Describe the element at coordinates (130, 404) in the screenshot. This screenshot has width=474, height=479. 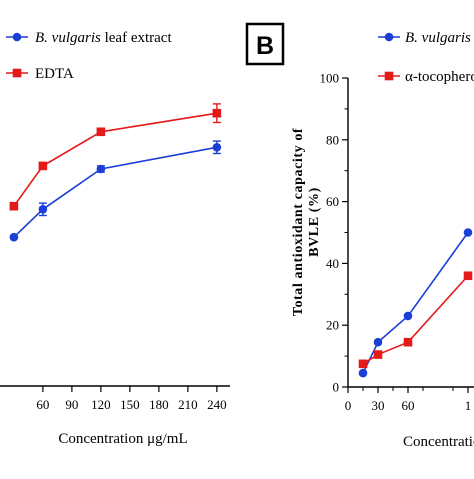
I see `x-tick-label: 150` at that location.